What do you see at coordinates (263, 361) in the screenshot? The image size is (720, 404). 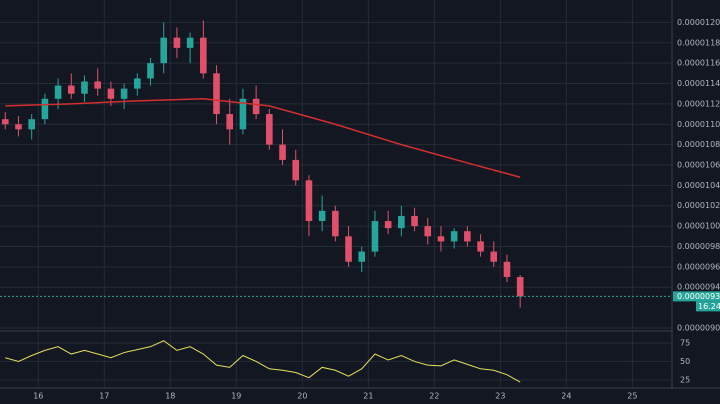 I see `rsi-line` at bounding box center [263, 361].